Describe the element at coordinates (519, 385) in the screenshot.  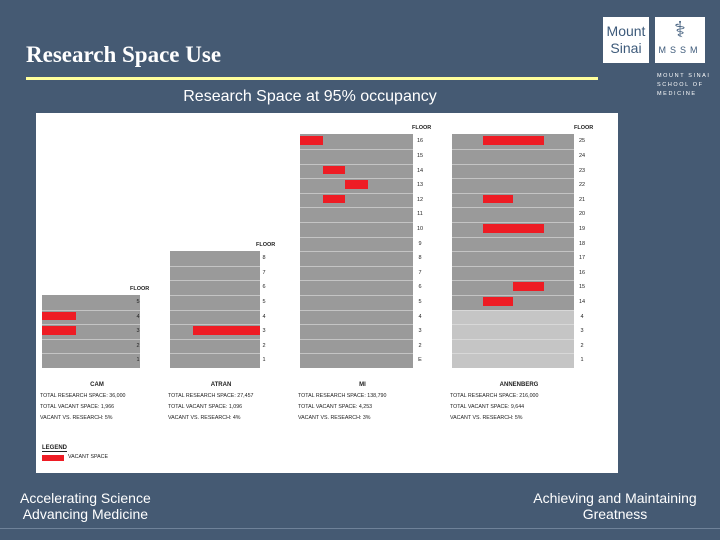
I see `annenberg-building-name: ANNENBERG` at that location.